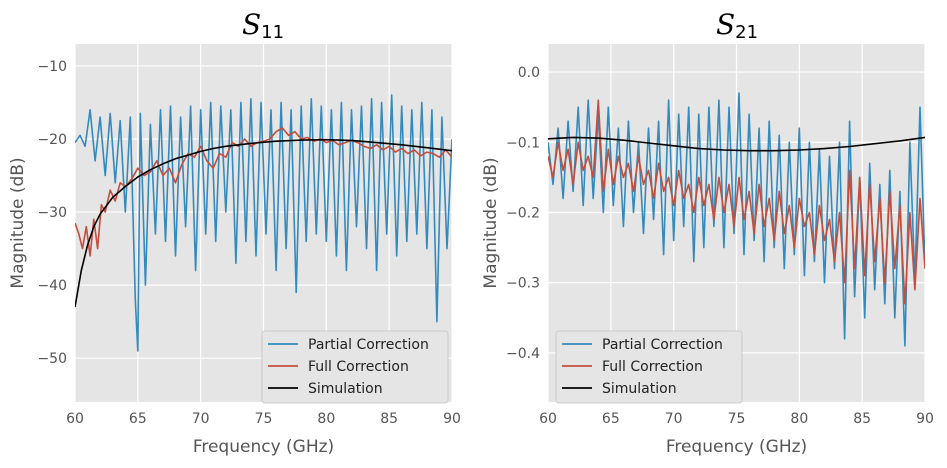 The height and width of the screenshot is (468, 947). Describe the element at coordinates (52, 140) in the screenshot. I see `y-tick-label: −20` at that location.